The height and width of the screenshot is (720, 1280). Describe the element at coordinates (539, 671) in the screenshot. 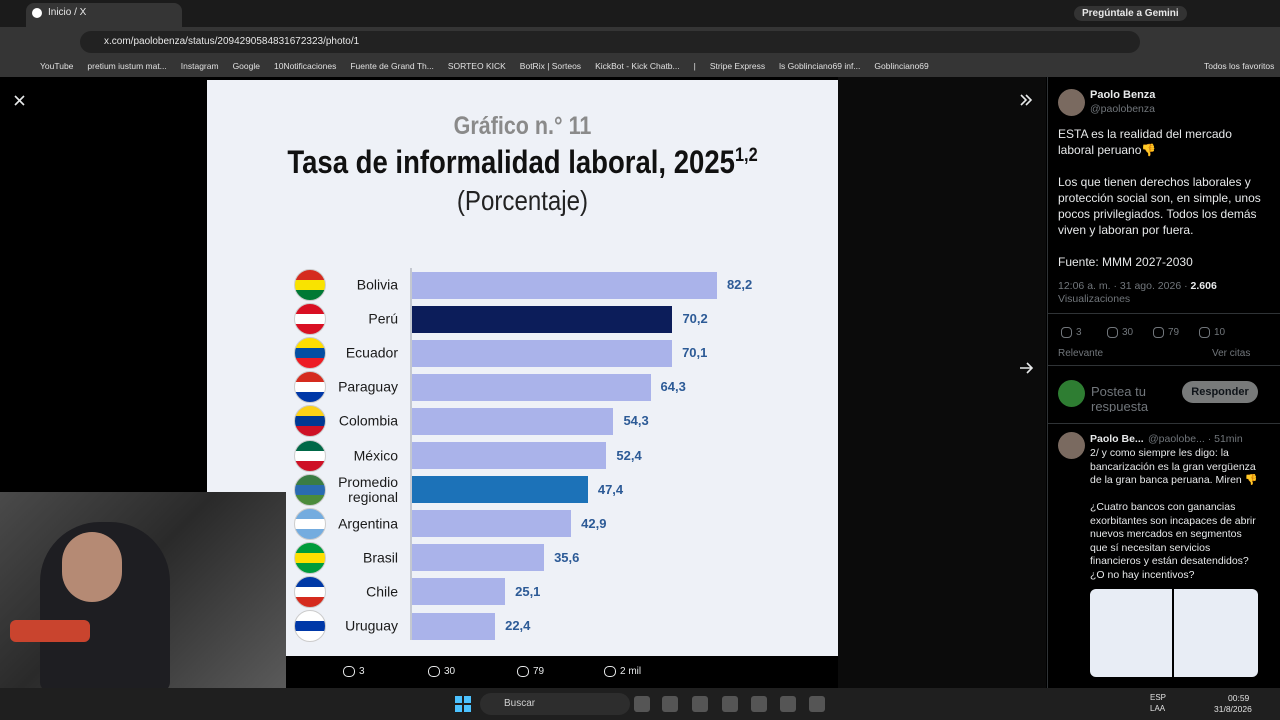

I see `action-count: 79` at that location.